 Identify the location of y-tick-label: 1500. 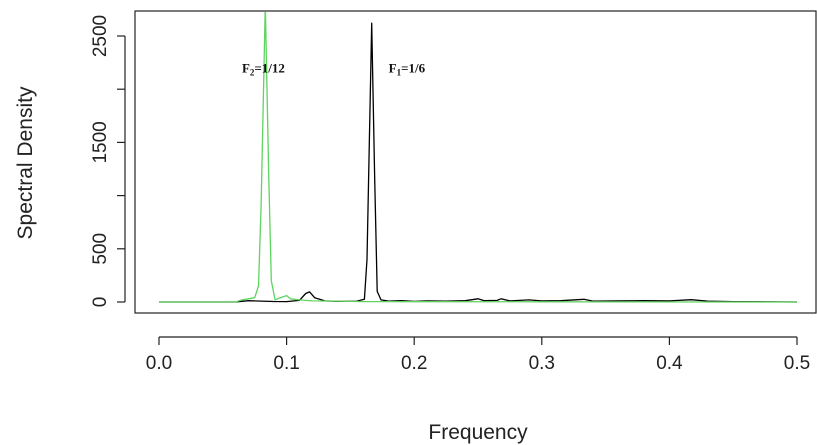
(100, 142).